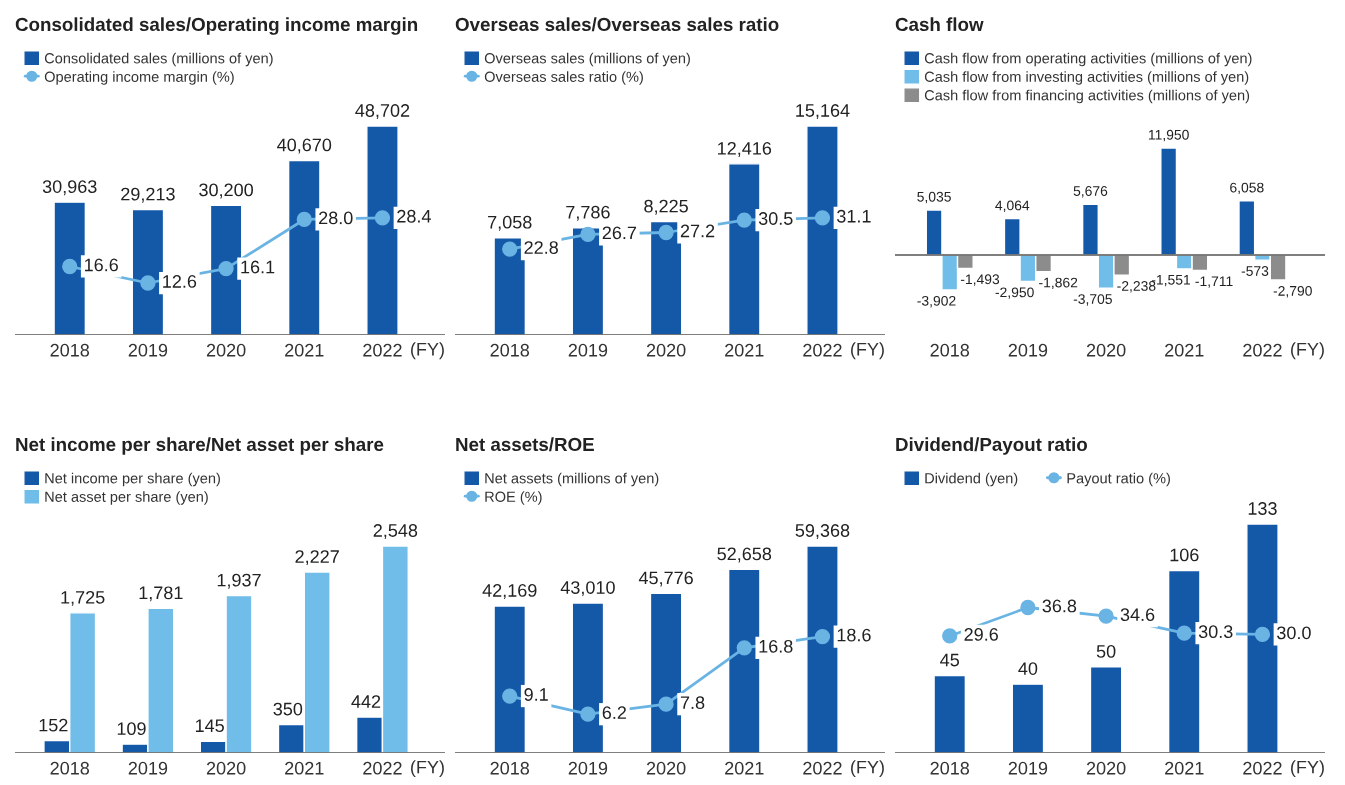  I want to click on legend-label: Cash flow from investing activities (millions of yen), so click(1086, 78).